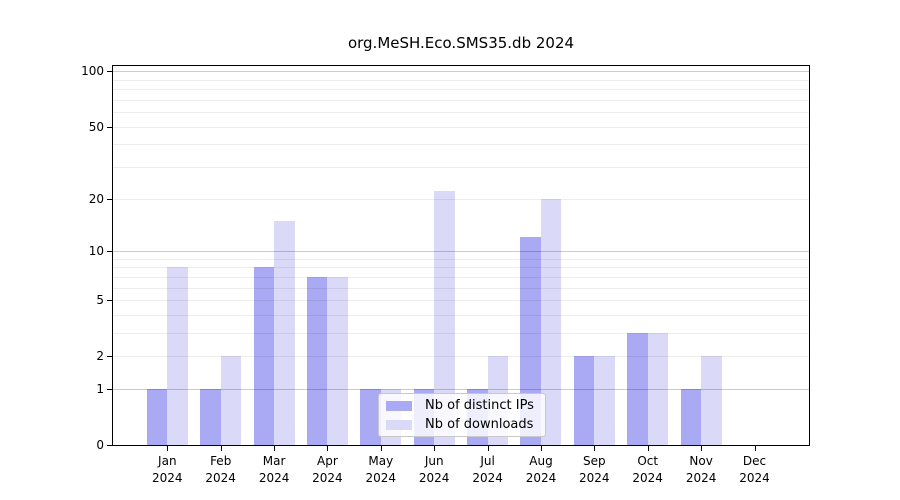 The image size is (900, 500). Describe the element at coordinates (701, 470) in the screenshot. I see `x-tick-label-nov: Nov 2024` at that location.